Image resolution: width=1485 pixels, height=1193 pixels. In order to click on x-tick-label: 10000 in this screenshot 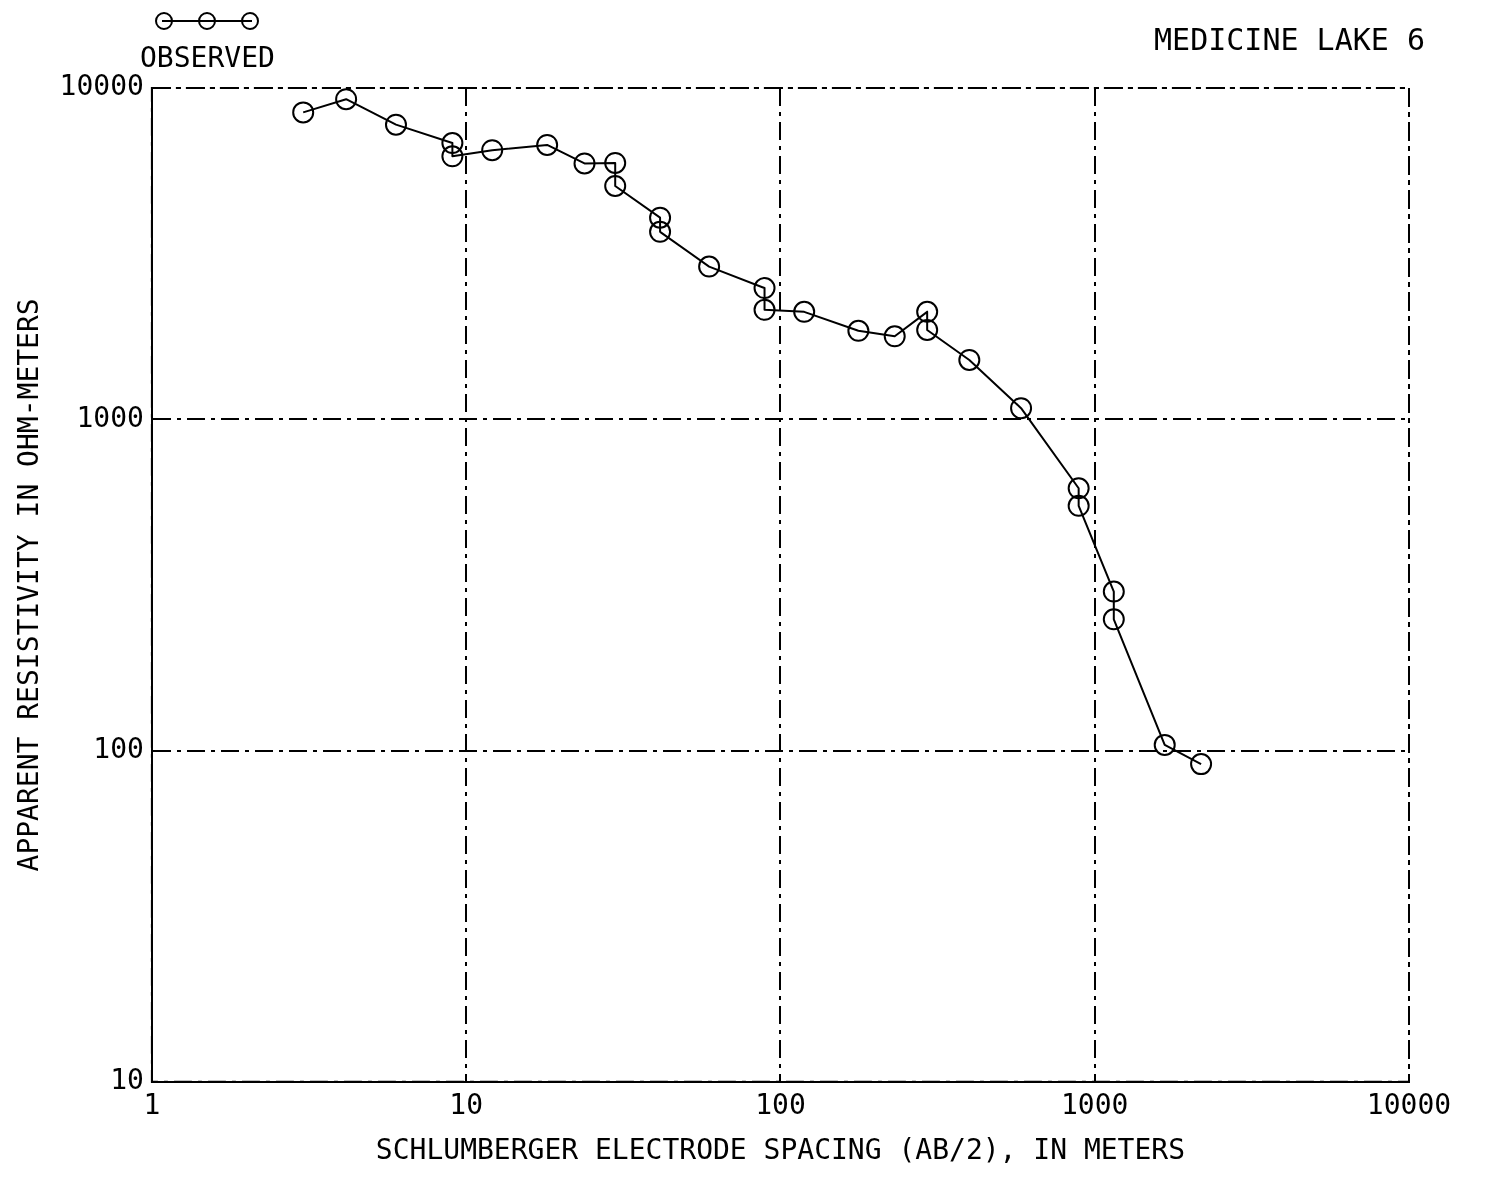, I will do `click(1409, 1104)`.